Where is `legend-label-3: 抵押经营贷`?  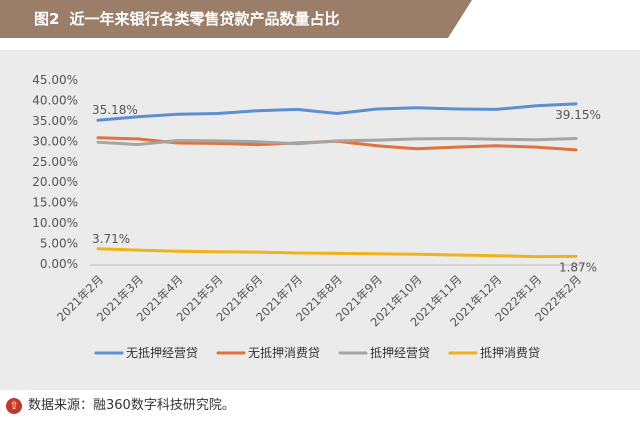
legend-label-3: 抵押经营贷 is located at coordinates (400, 353).